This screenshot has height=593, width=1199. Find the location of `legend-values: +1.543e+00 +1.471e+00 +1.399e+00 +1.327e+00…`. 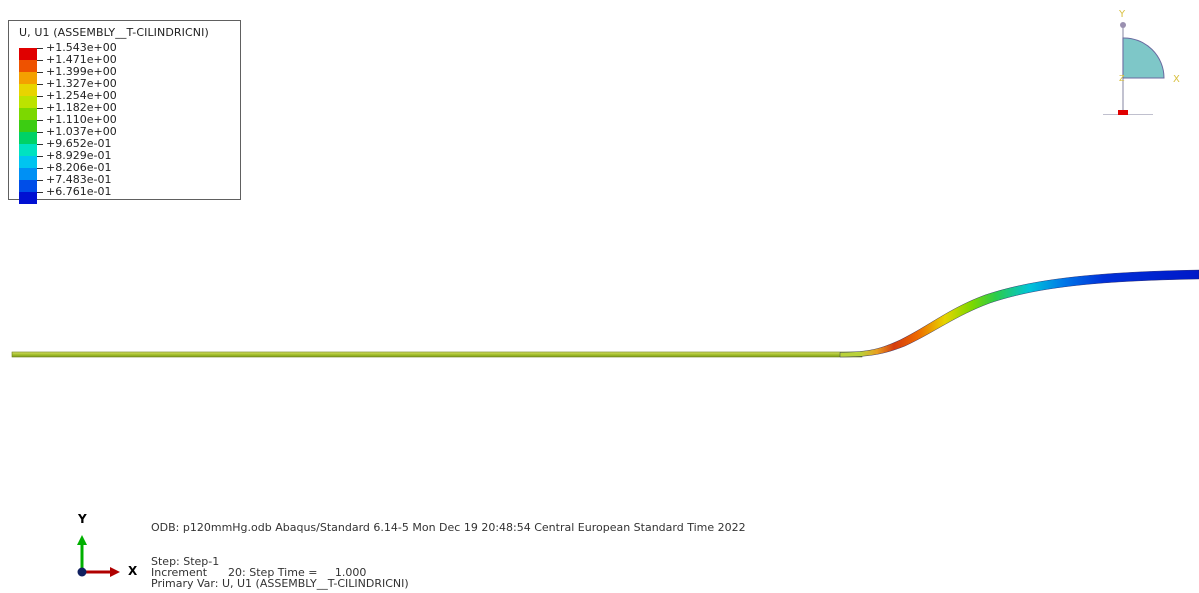

legend-values: +1.543e+00 +1.471e+00 +1.399e+00 +1.327e+00… is located at coordinates (77, 120).